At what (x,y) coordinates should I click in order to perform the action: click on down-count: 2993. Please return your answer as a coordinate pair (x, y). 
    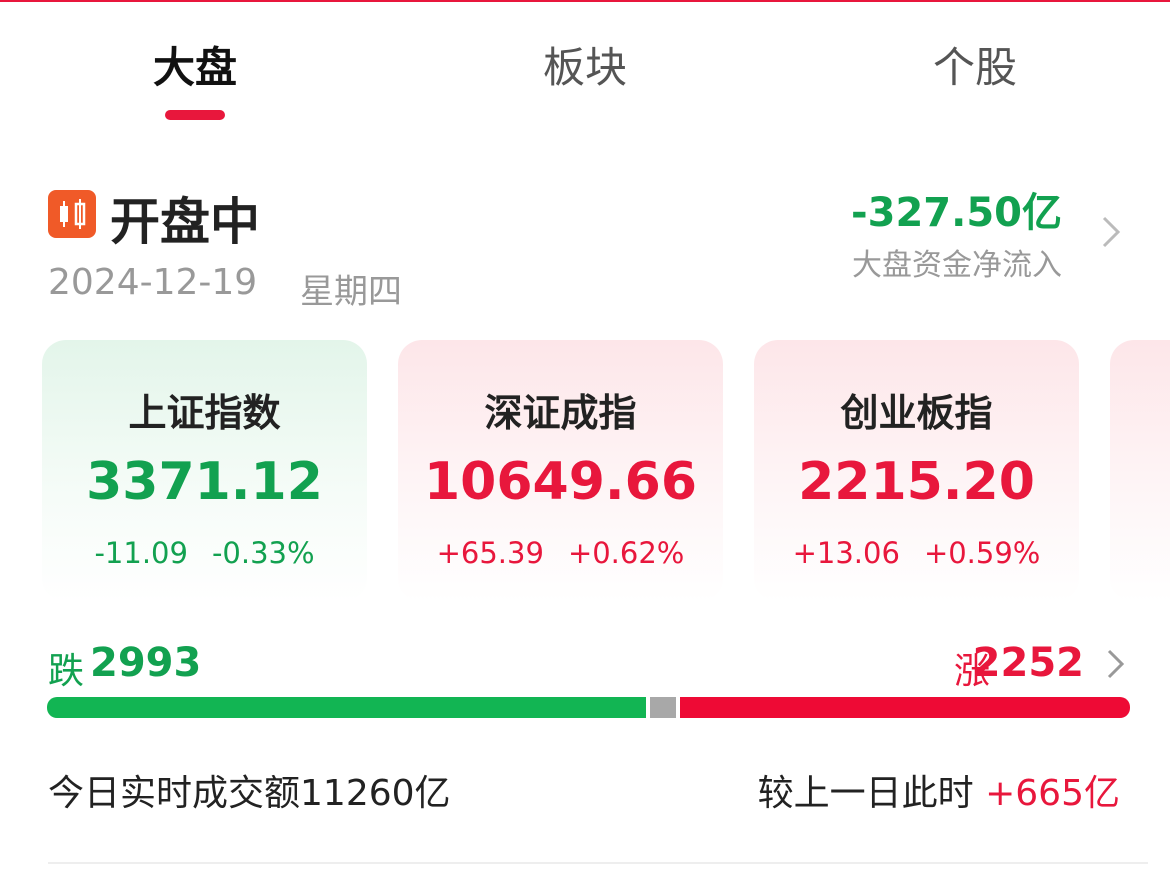
    Looking at the image, I should click on (146, 663).